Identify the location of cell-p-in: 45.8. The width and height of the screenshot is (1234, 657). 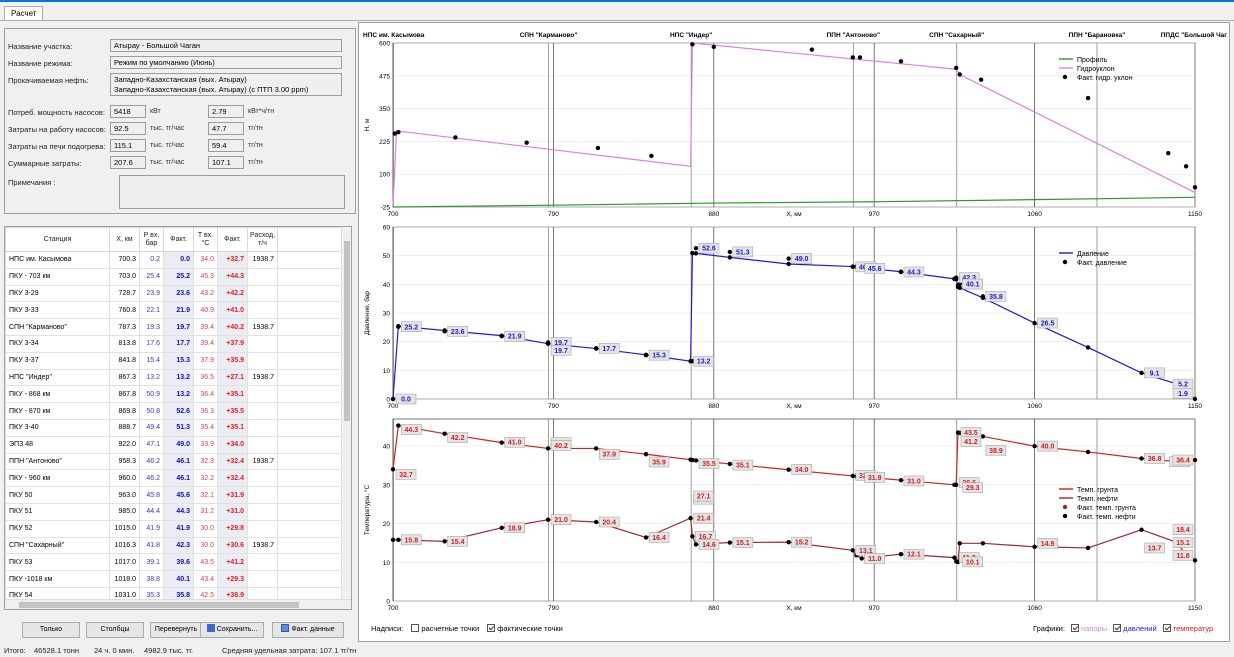
(151, 495).